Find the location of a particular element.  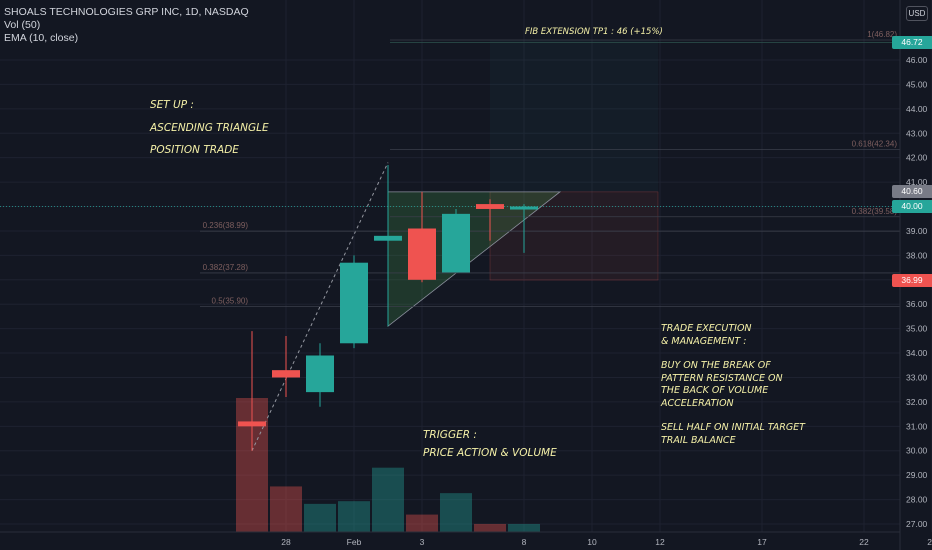

y-tick-label: 33.00 is located at coordinates (917, 377).